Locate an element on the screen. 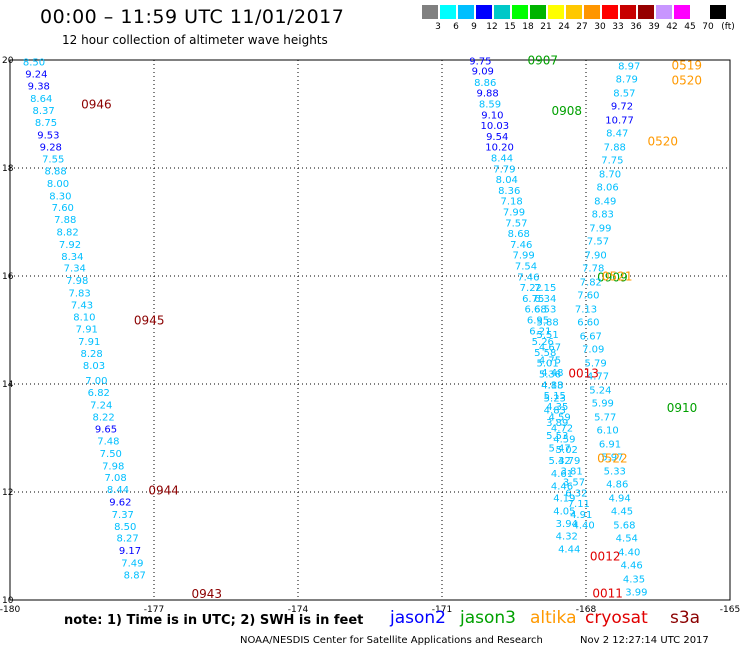  pass-time-label: 0012 is located at coordinates (605, 557).